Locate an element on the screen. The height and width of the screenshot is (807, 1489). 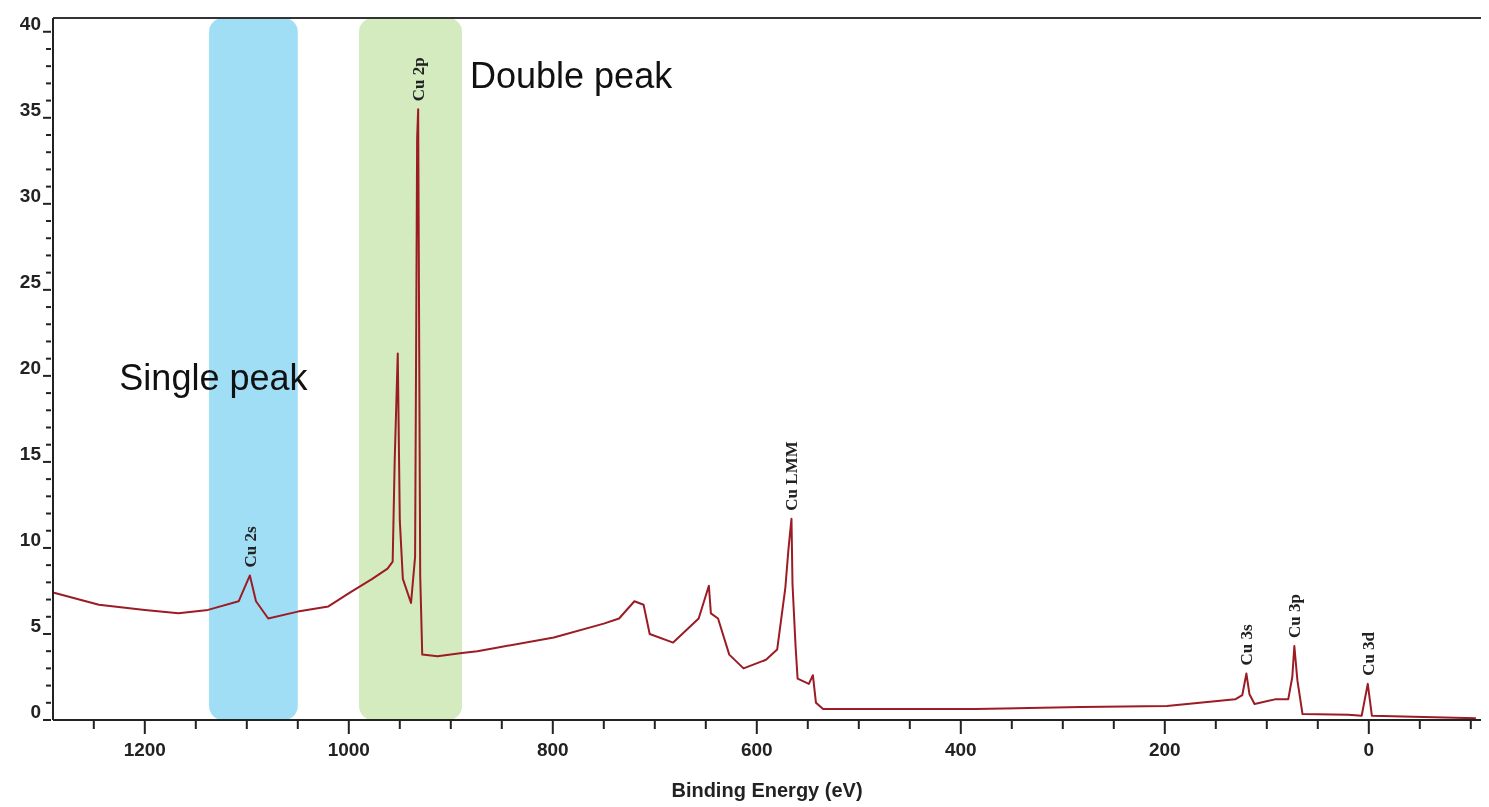
x-tick-label: 1000 is located at coordinates (348, 749).